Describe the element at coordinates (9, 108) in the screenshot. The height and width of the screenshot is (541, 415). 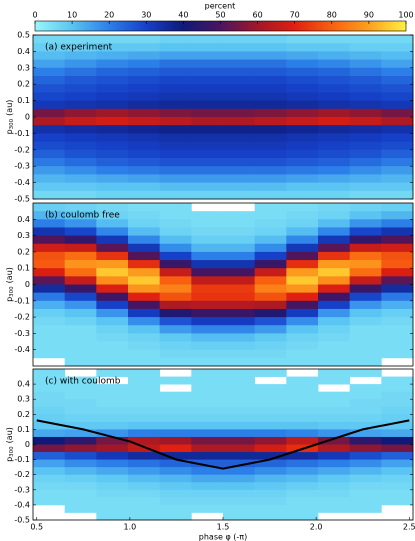
I see `y-axis-label-unit: (au)` at that location.